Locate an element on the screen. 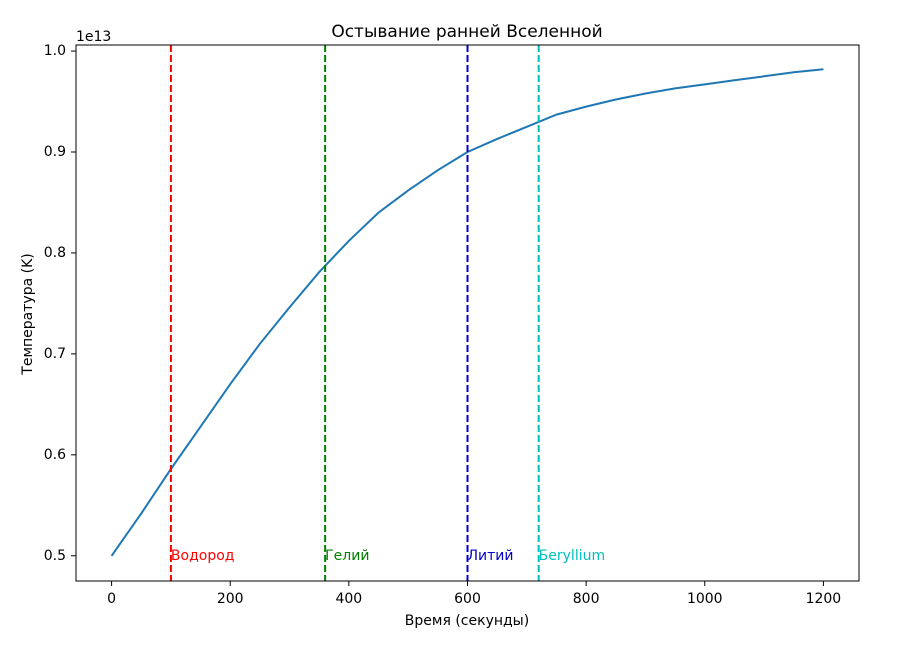  annotation-label-2: Литий is located at coordinates (491, 556).